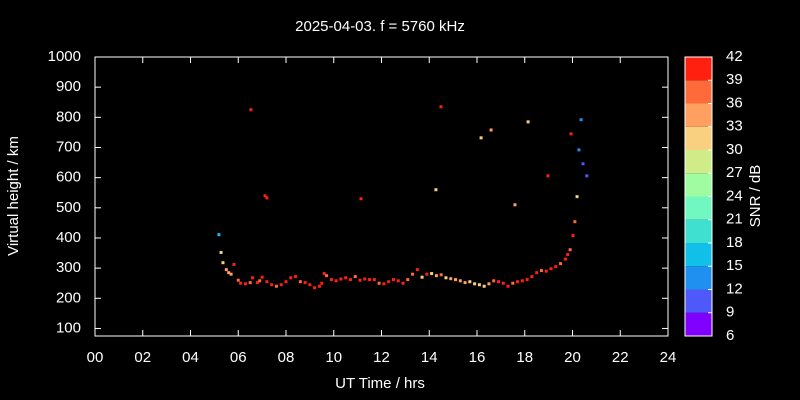 The image size is (800, 400). I want to click on x-tick-label: 24, so click(668, 357).